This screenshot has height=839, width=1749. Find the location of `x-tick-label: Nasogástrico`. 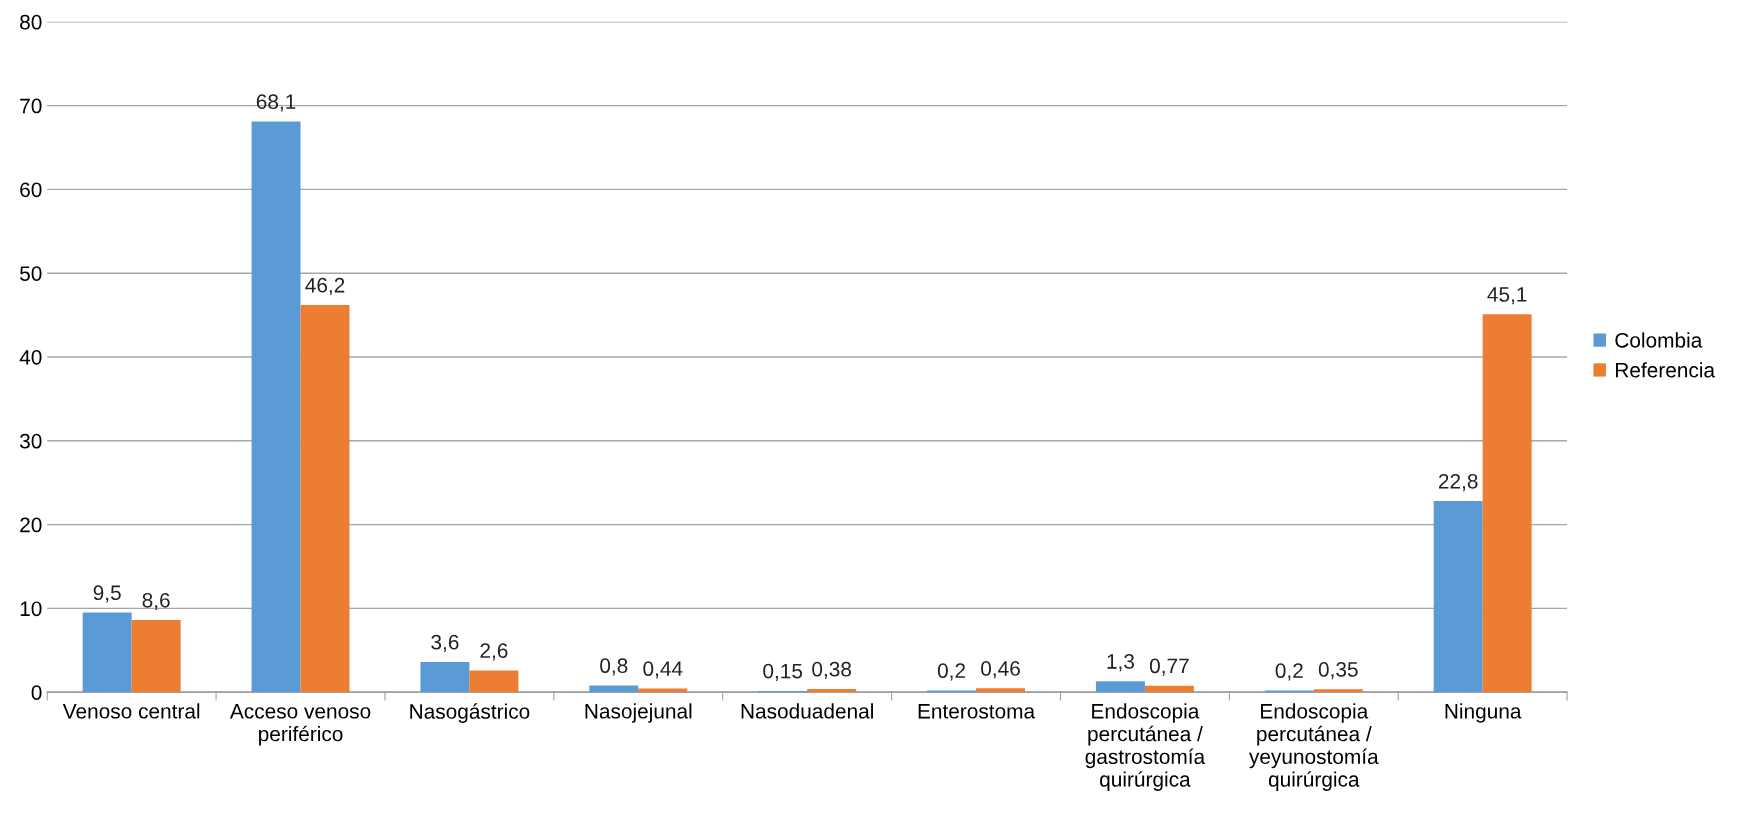

x-tick-label: Nasogástrico is located at coordinates (470, 713).